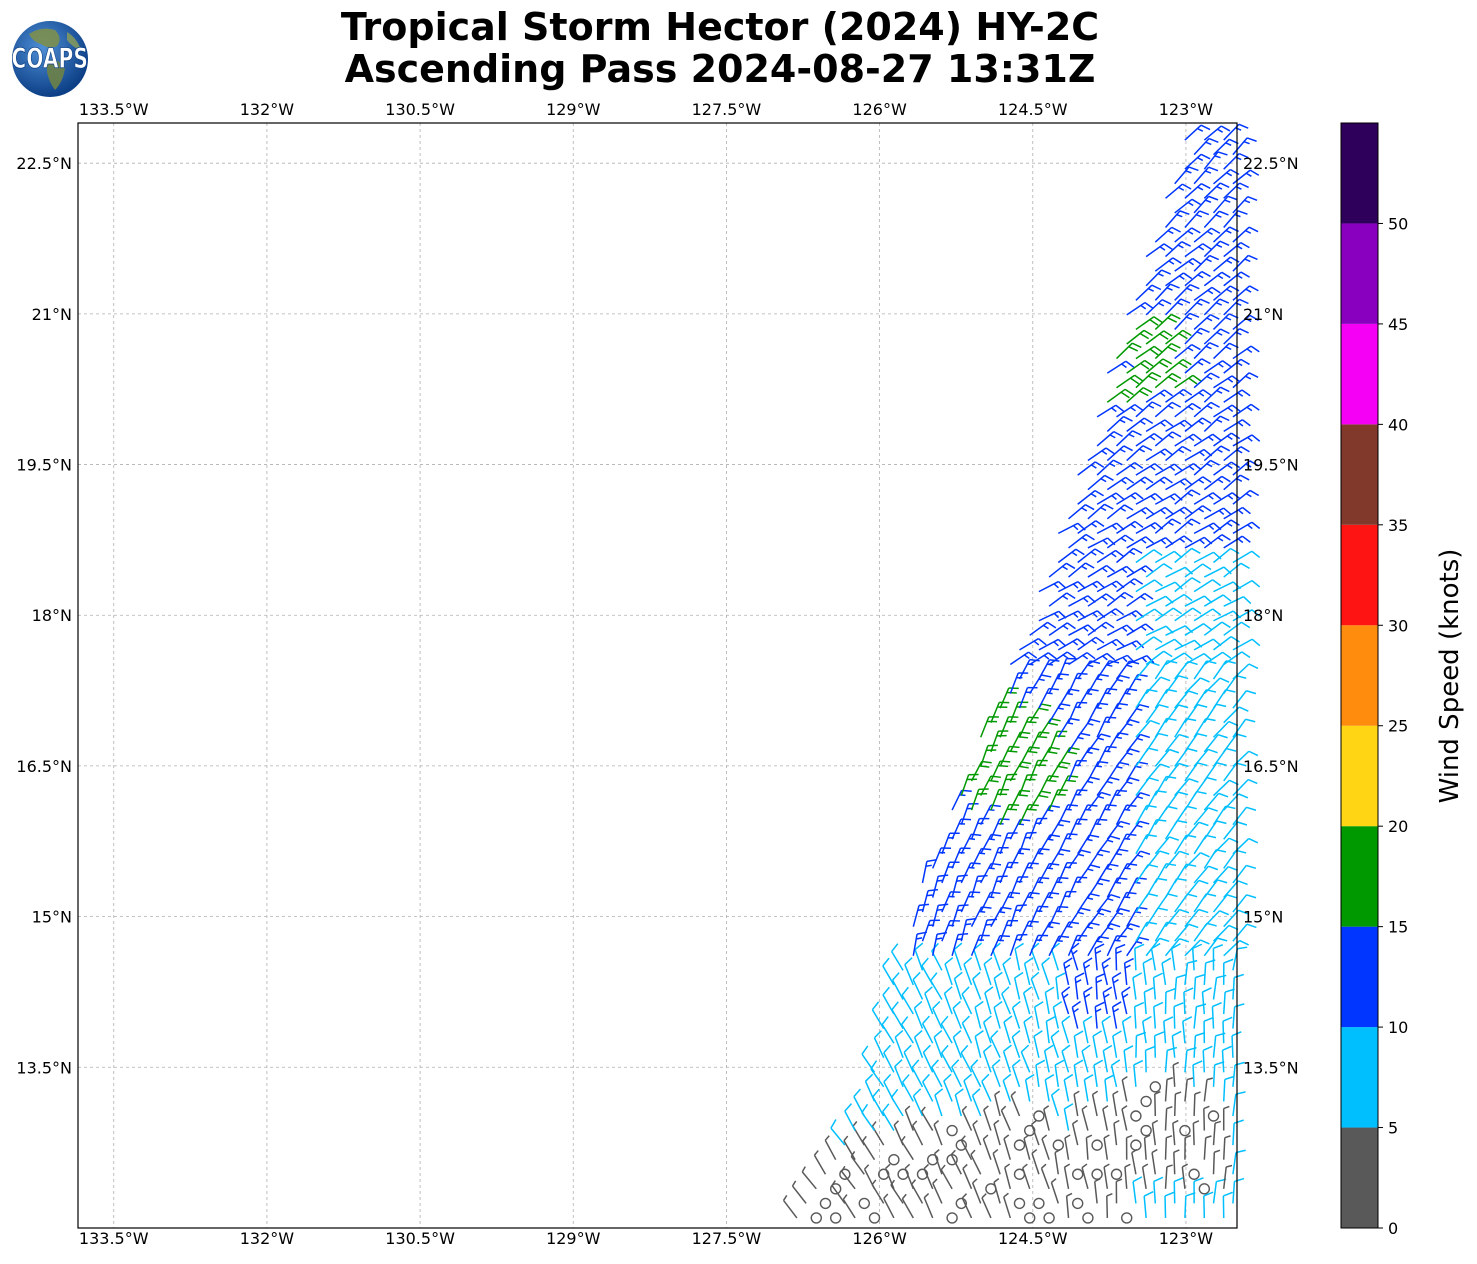  Describe the element at coordinates (720, 27) in the screenshot. I see `plot-title-line-1: Tropical Storm Hector (2024) HY-2C` at that location.